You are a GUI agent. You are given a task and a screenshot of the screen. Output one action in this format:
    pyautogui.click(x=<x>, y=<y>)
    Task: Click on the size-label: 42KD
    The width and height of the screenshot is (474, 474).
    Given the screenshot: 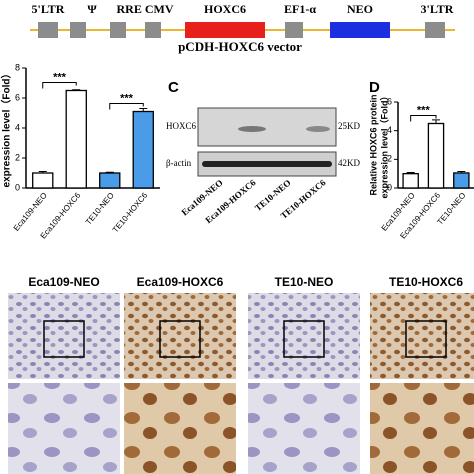 What is the action you would take?
    pyautogui.click(x=349, y=163)
    